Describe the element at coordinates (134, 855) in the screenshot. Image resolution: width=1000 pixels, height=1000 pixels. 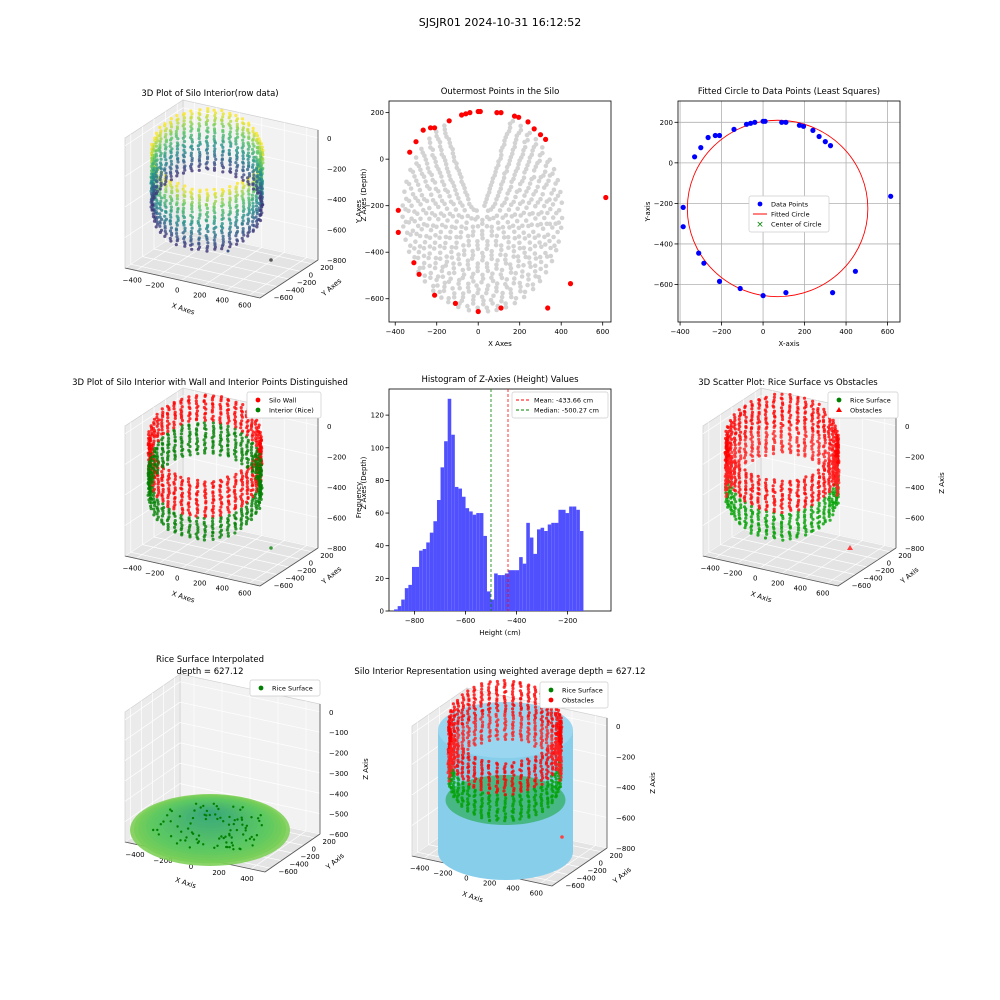
I see `x-tick-label: −400` at that location.